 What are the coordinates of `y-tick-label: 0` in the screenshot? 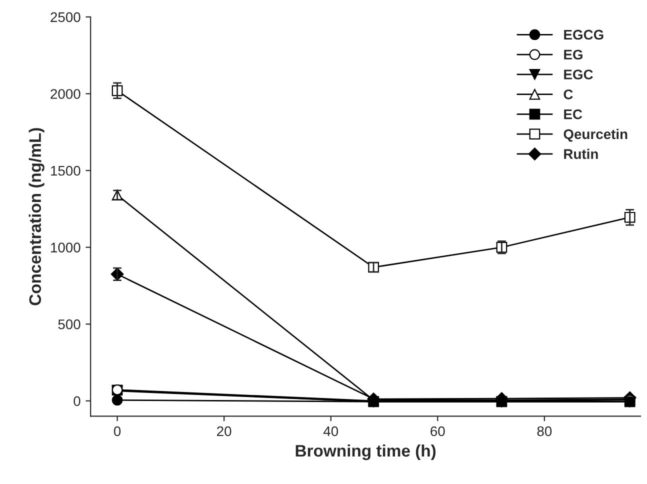 It's located at (77, 401).